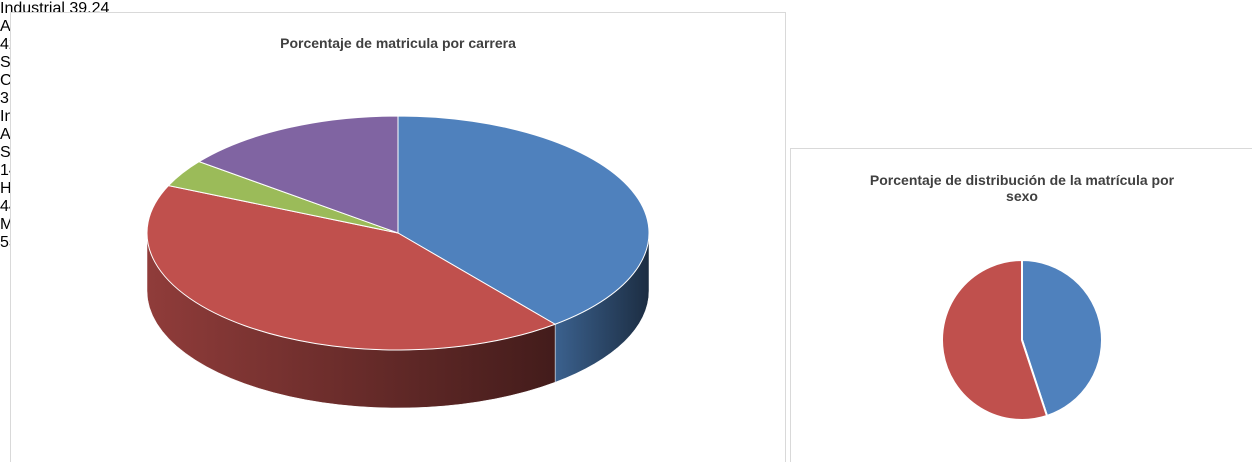 This screenshot has width=1252, height=462. I want to click on chart-title: Porcentaje de matricula por carrera, so click(398, 43).